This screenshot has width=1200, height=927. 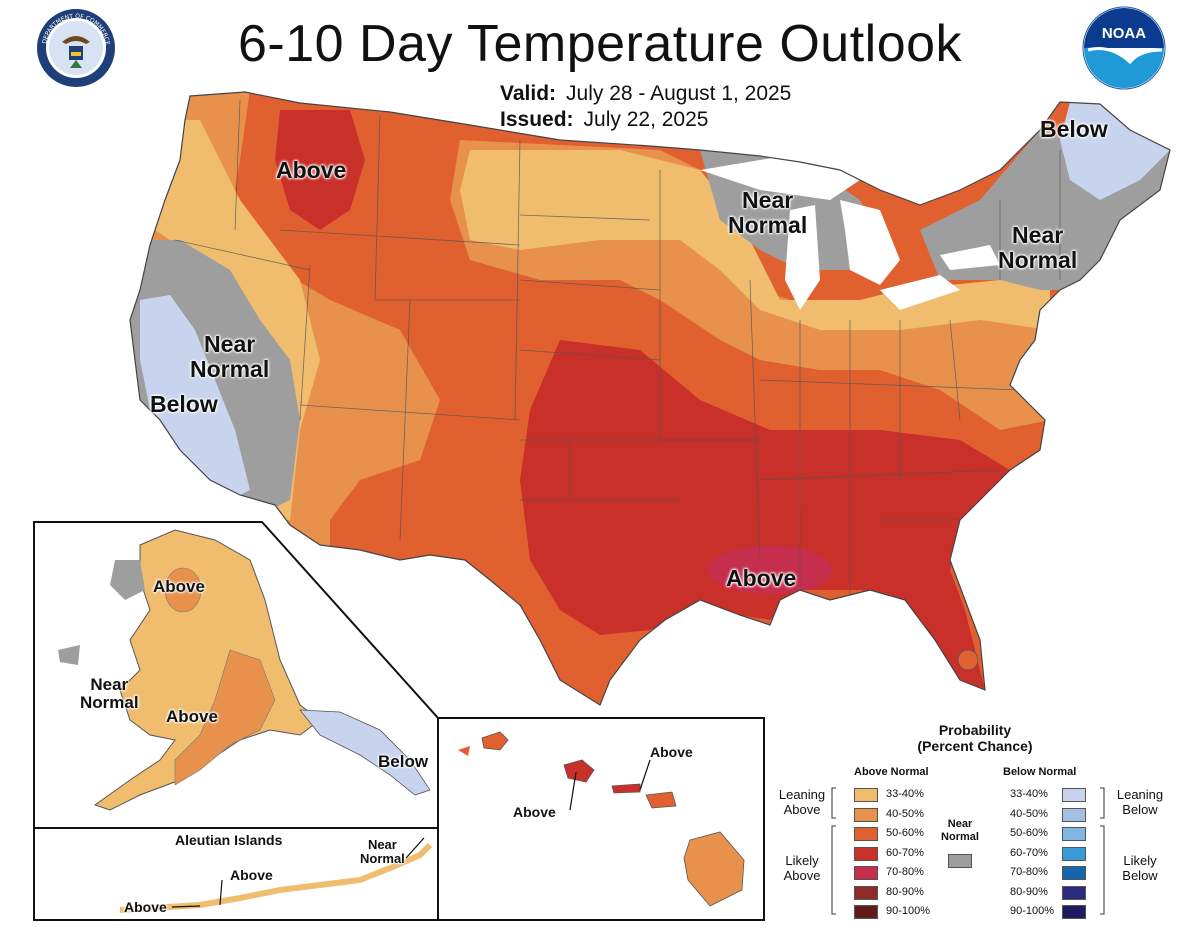 I want to click on hawaii-oahu, so click(x=579, y=771).